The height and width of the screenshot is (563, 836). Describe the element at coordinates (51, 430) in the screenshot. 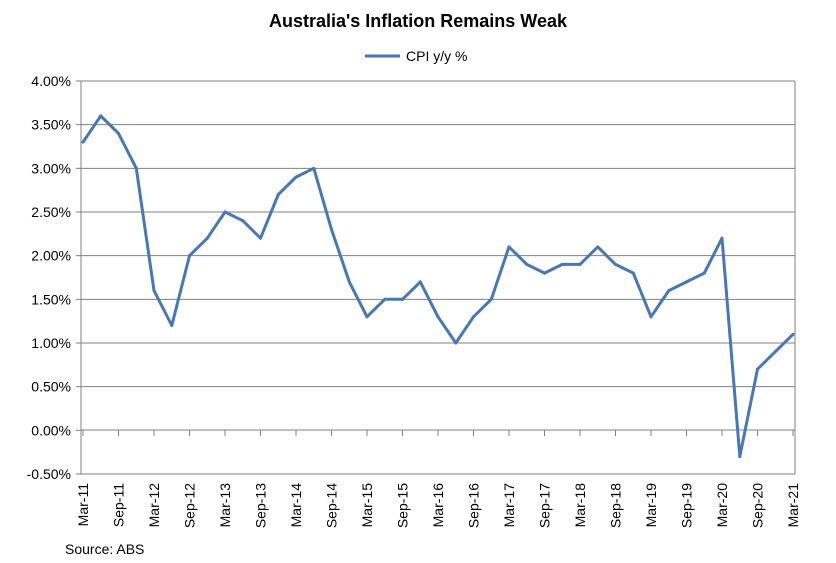

I see `y-tick-label: 0.00%` at that location.